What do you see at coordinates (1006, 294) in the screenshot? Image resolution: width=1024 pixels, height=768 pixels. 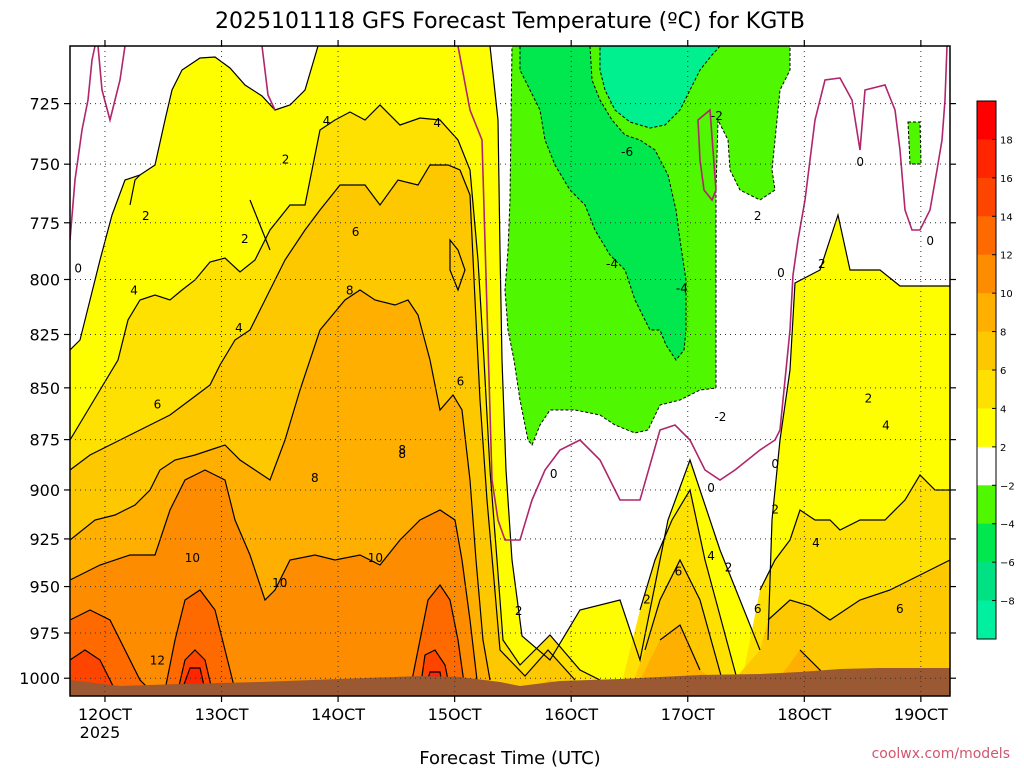 I see `colorbar-label: 10` at bounding box center [1006, 294].